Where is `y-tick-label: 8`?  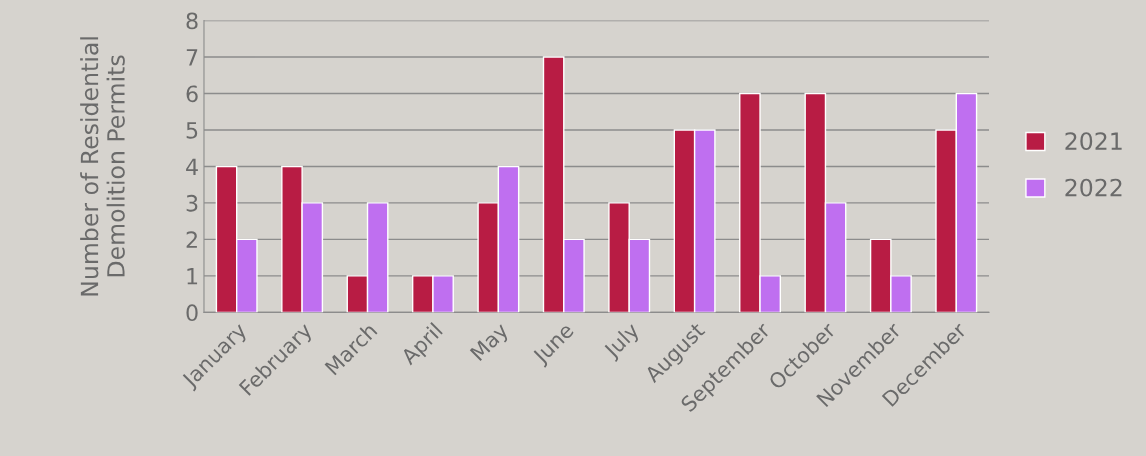 y-tick-label: 8 is located at coordinates (192, 21).